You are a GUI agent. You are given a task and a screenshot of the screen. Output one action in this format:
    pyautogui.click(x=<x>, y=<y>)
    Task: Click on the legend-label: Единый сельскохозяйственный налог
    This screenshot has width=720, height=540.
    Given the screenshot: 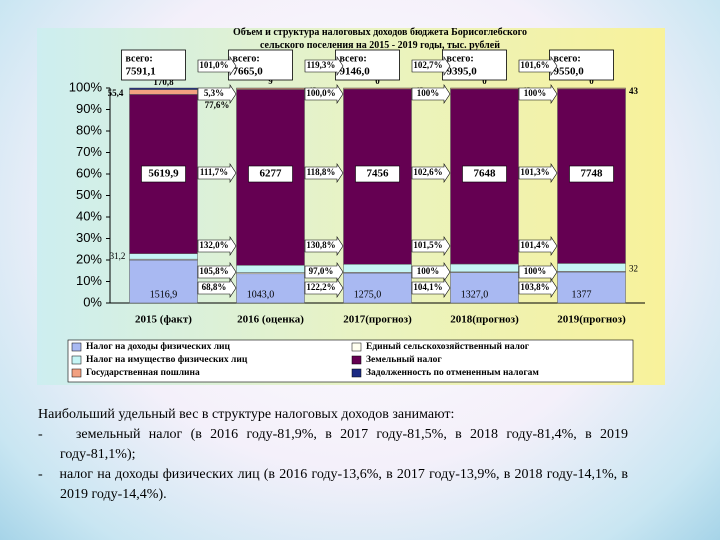 What is the action you would take?
    pyautogui.click(x=448, y=346)
    